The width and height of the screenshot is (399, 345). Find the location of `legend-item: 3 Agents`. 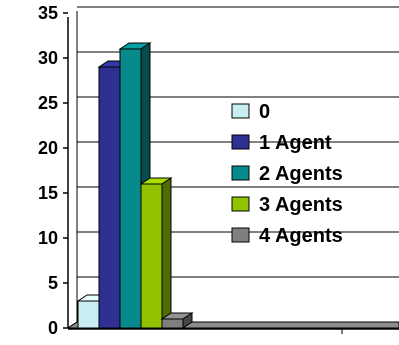

legend-item: 3 Agents is located at coordinates (287, 205).